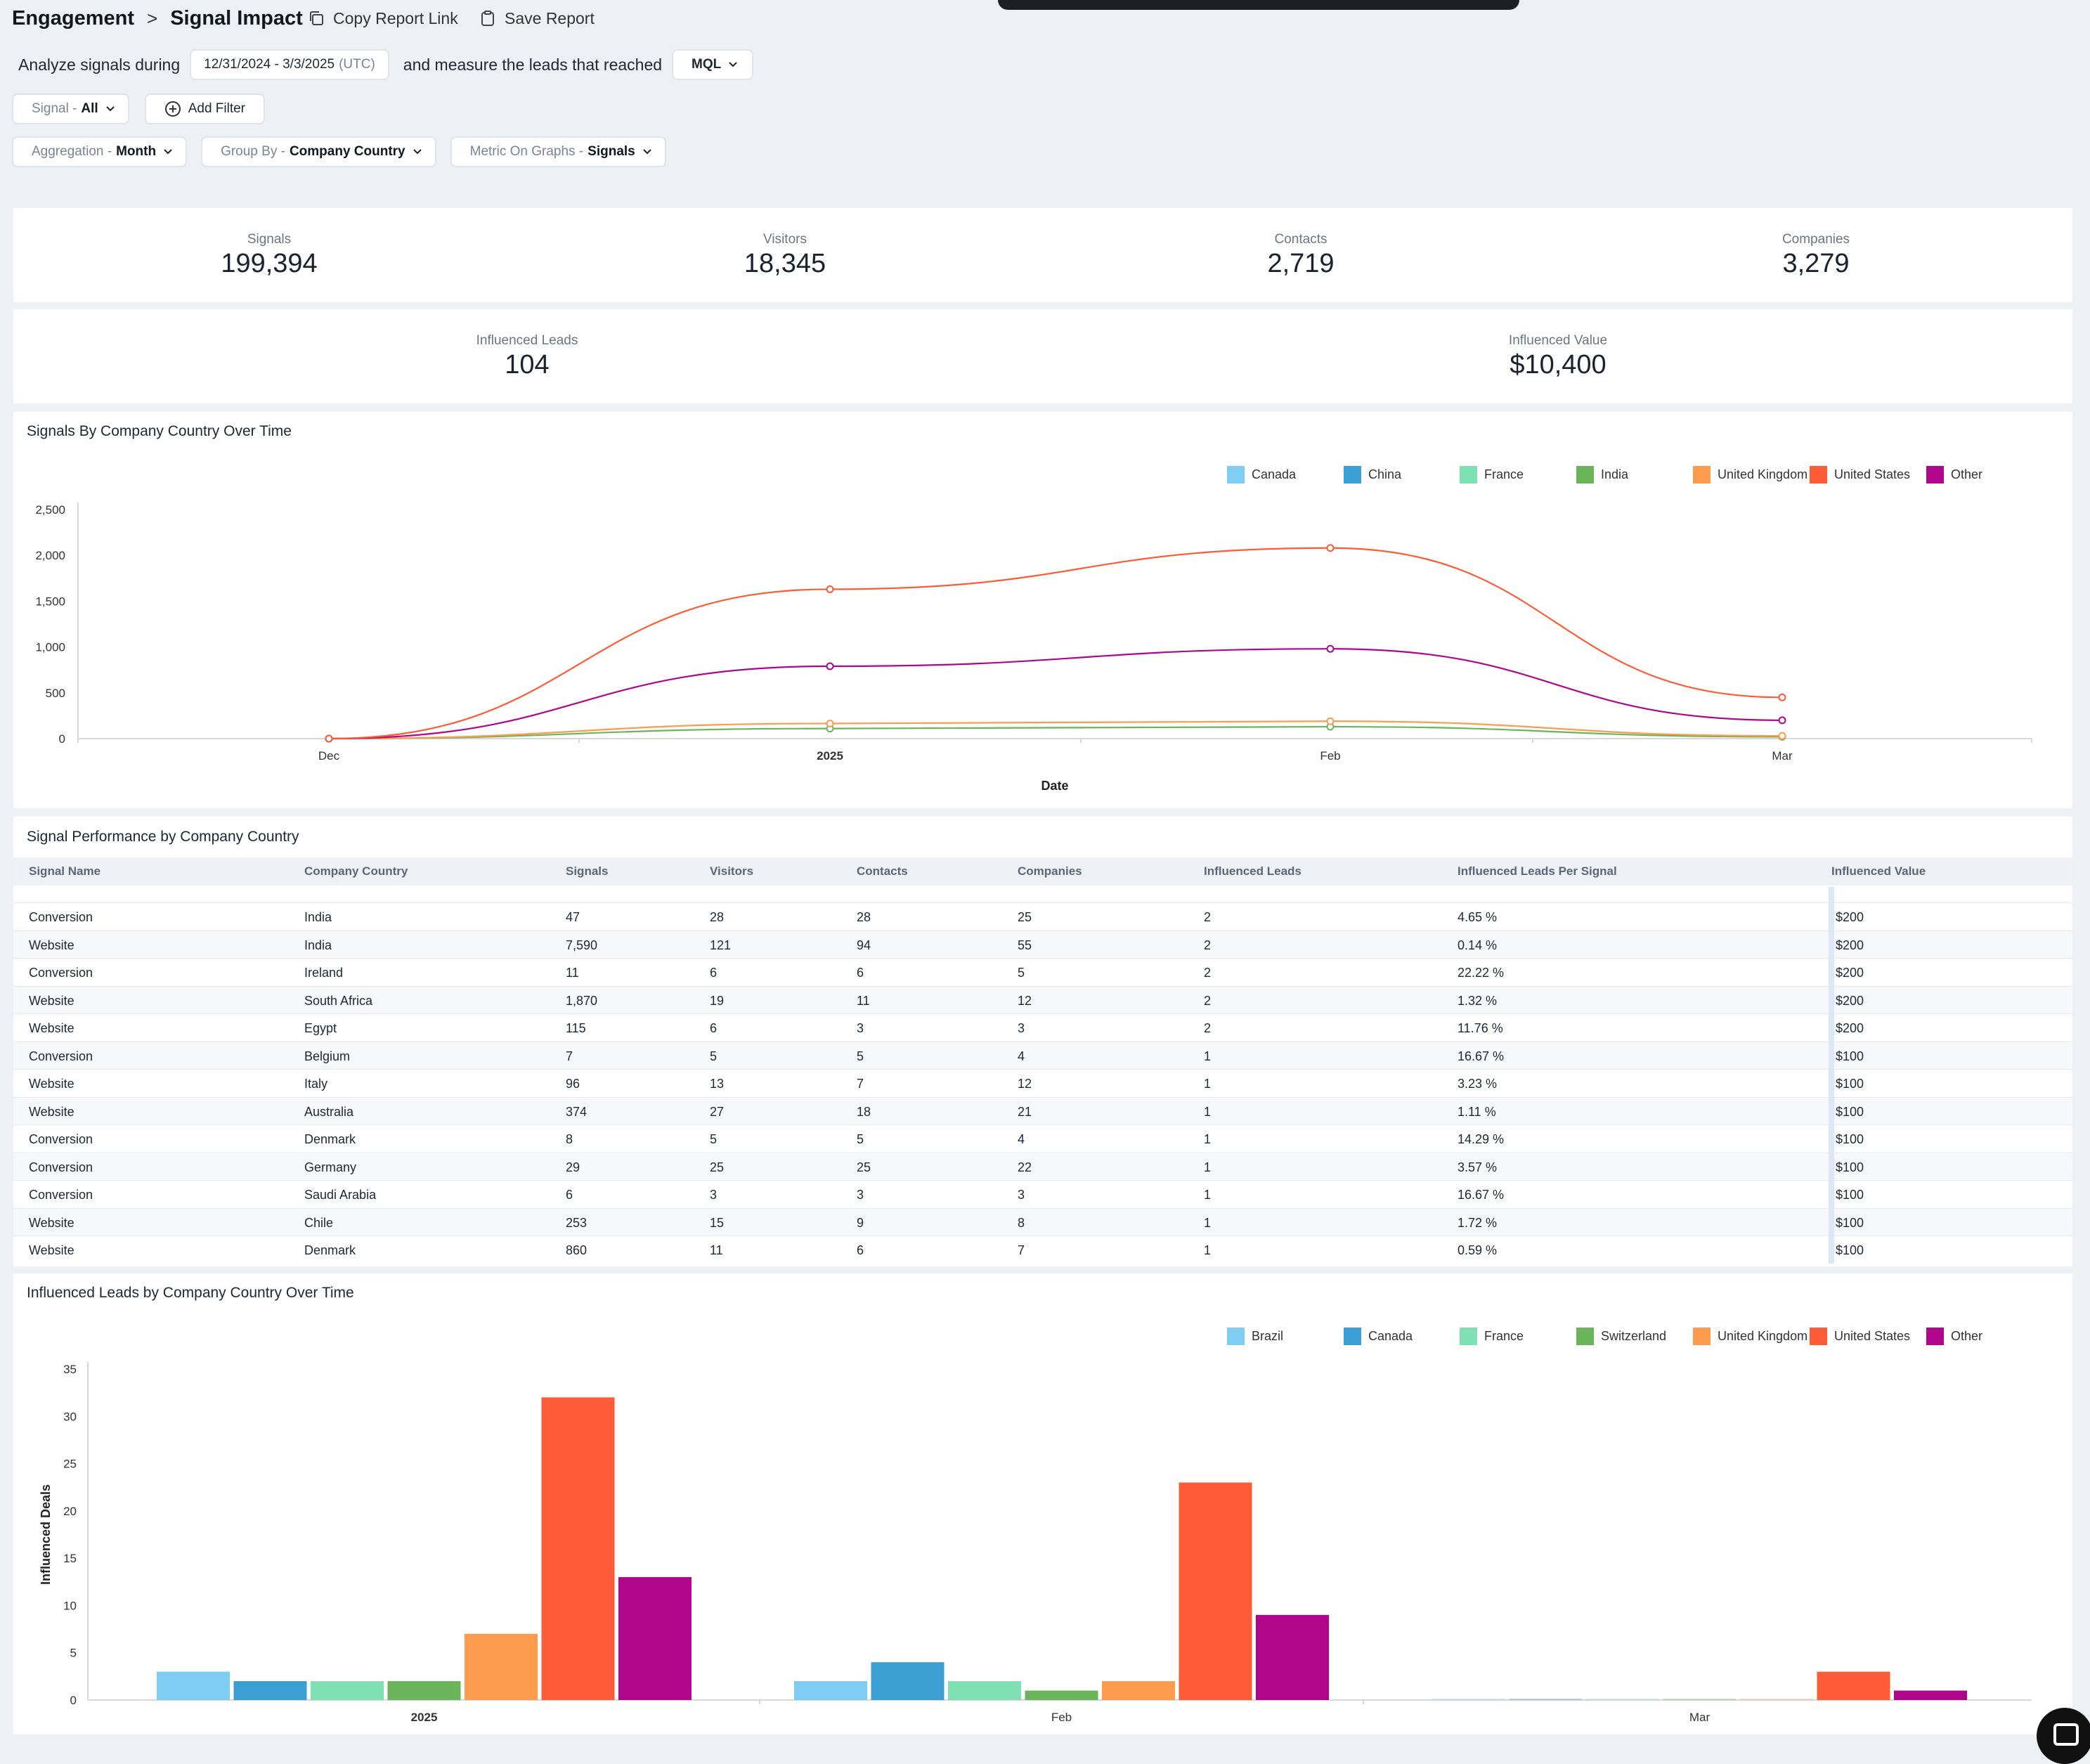  What do you see at coordinates (1050, 871) in the screenshot?
I see `column-header: Companies` at bounding box center [1050, 871].